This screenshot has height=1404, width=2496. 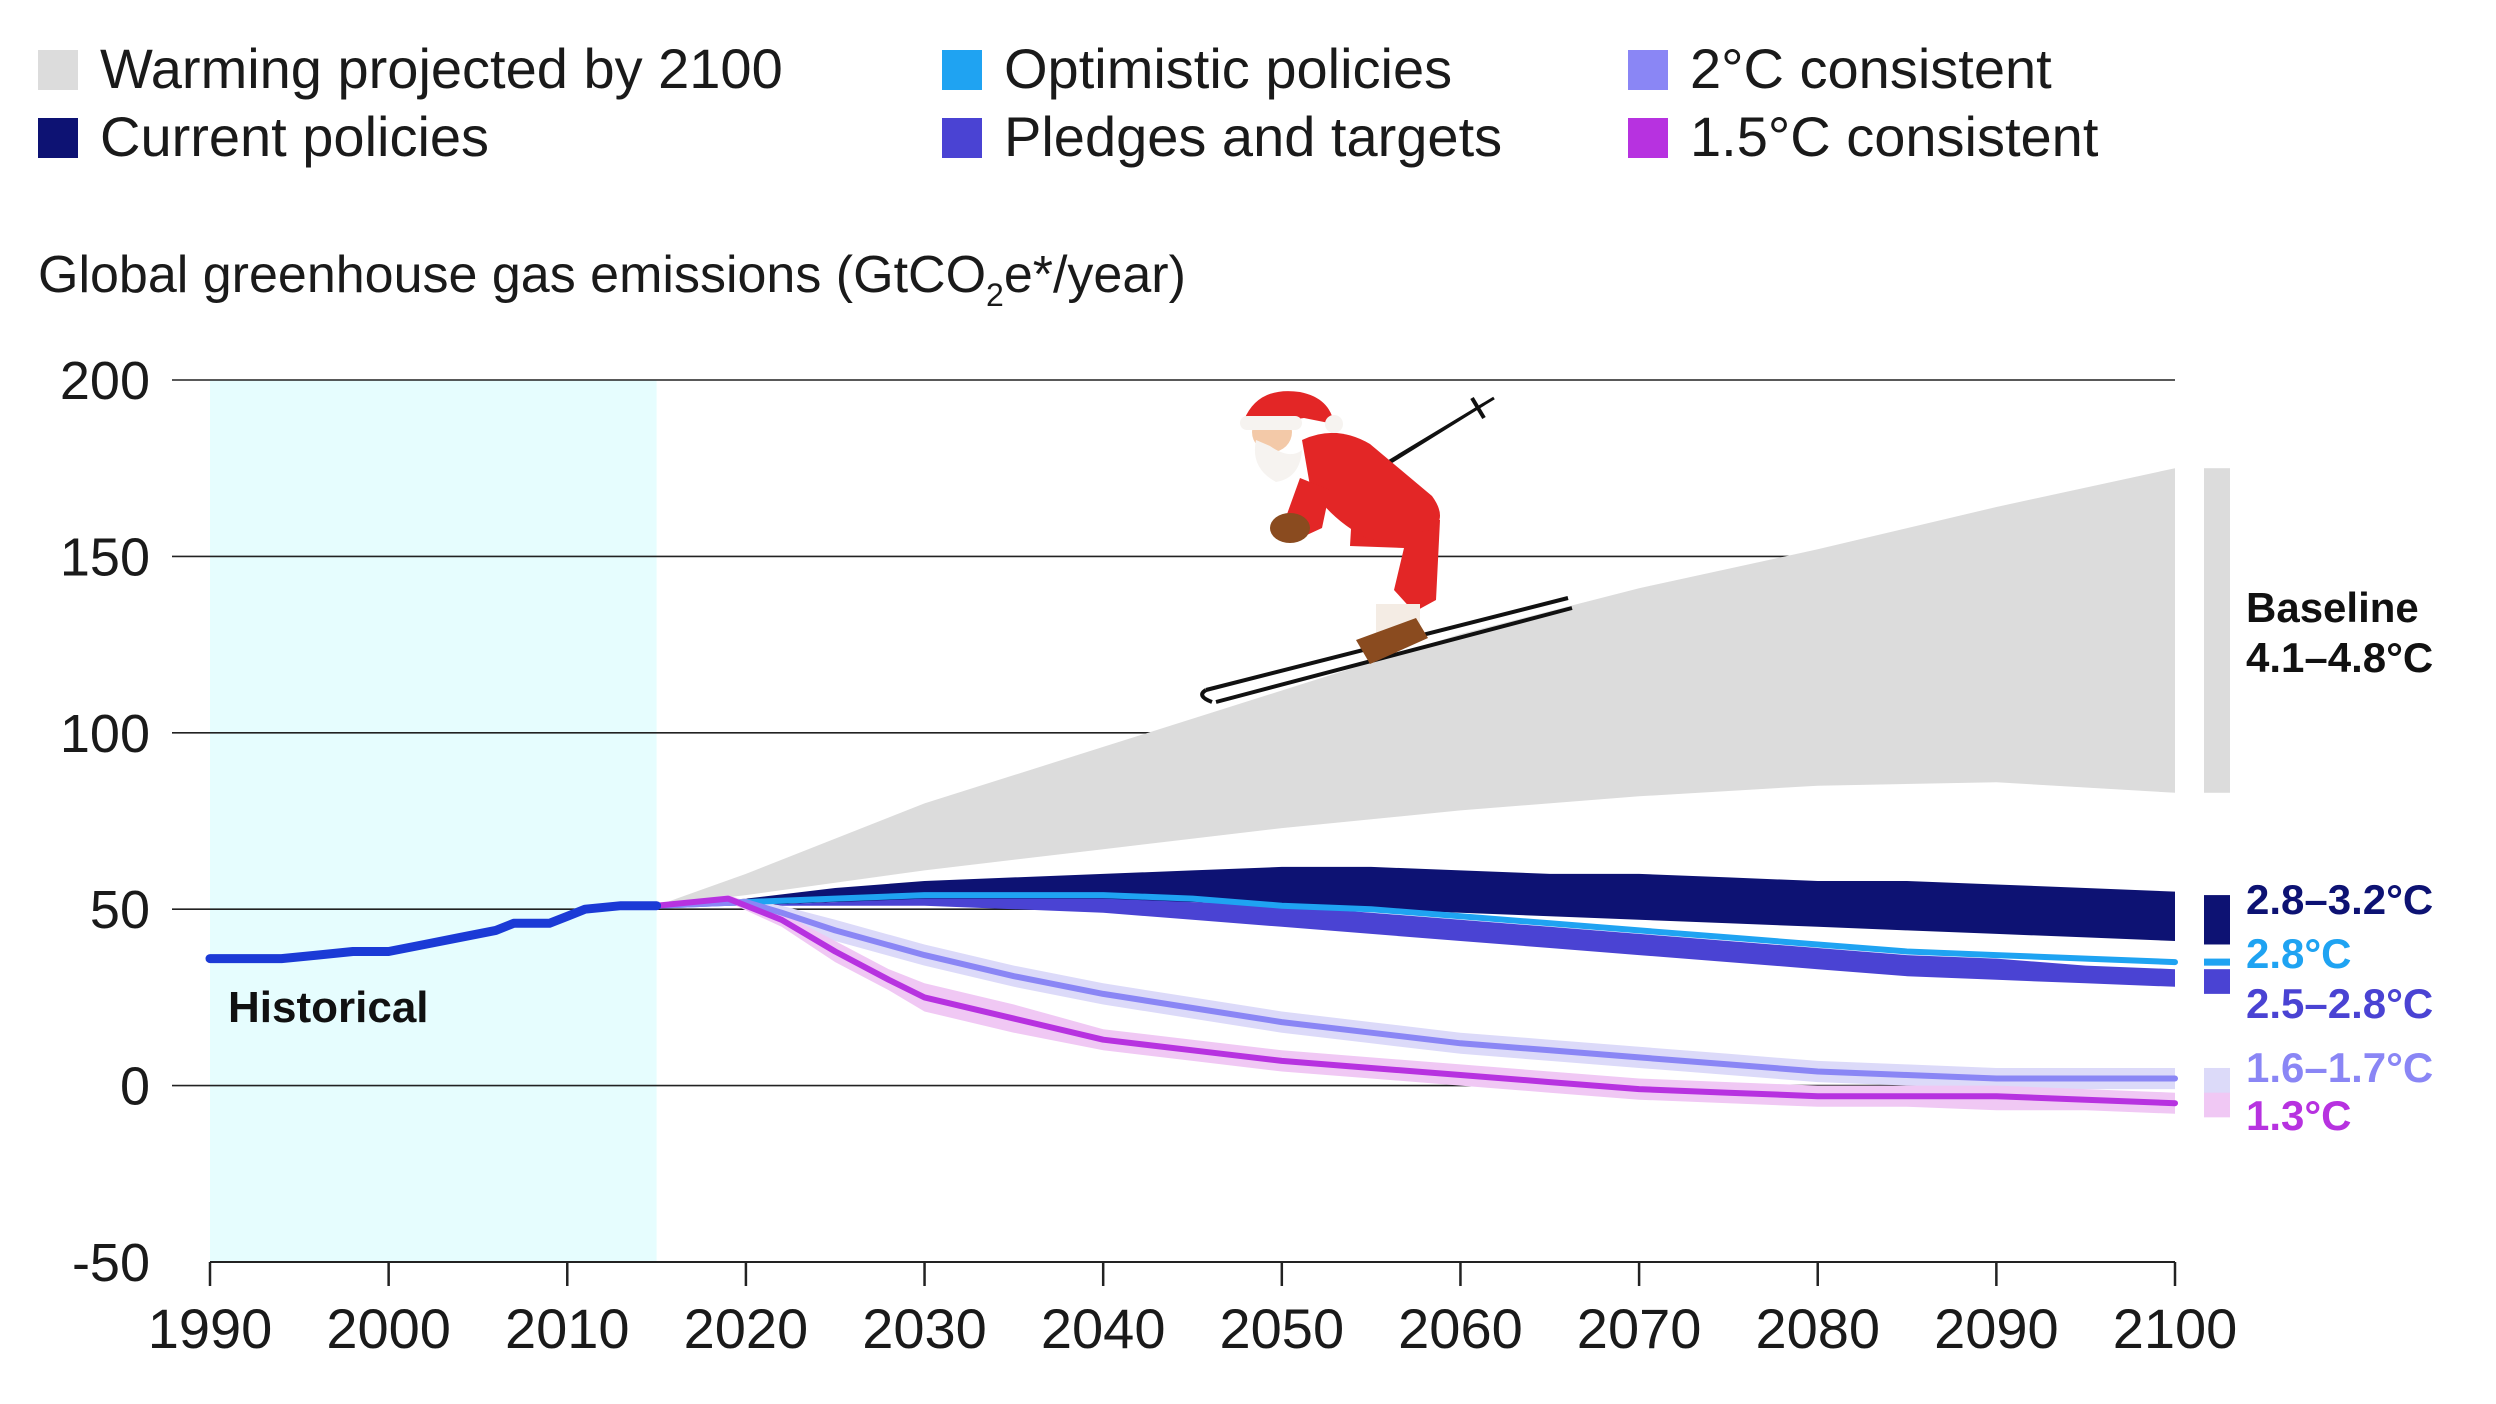 I want to click on x-tick-label: 2080, so click(x=1817, y=1328).